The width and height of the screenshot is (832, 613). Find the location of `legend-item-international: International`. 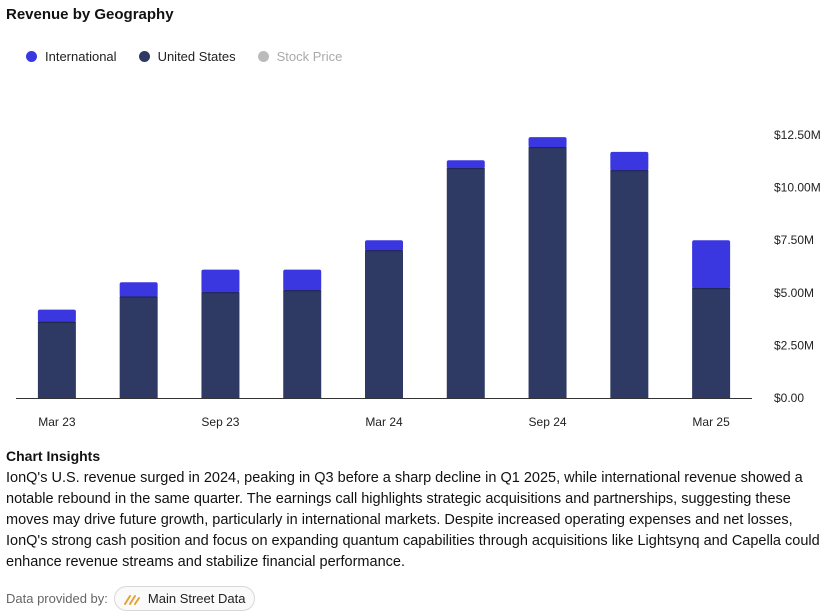

legend-item-international: International is located at coordinates (71, 56).